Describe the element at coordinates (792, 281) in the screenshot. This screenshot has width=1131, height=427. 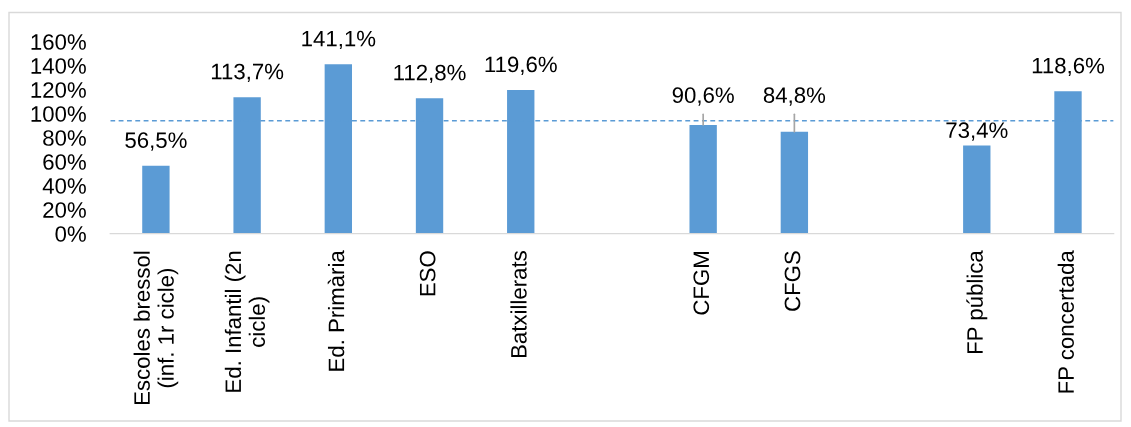
I see `x-tick-label: CFGS` at that location.